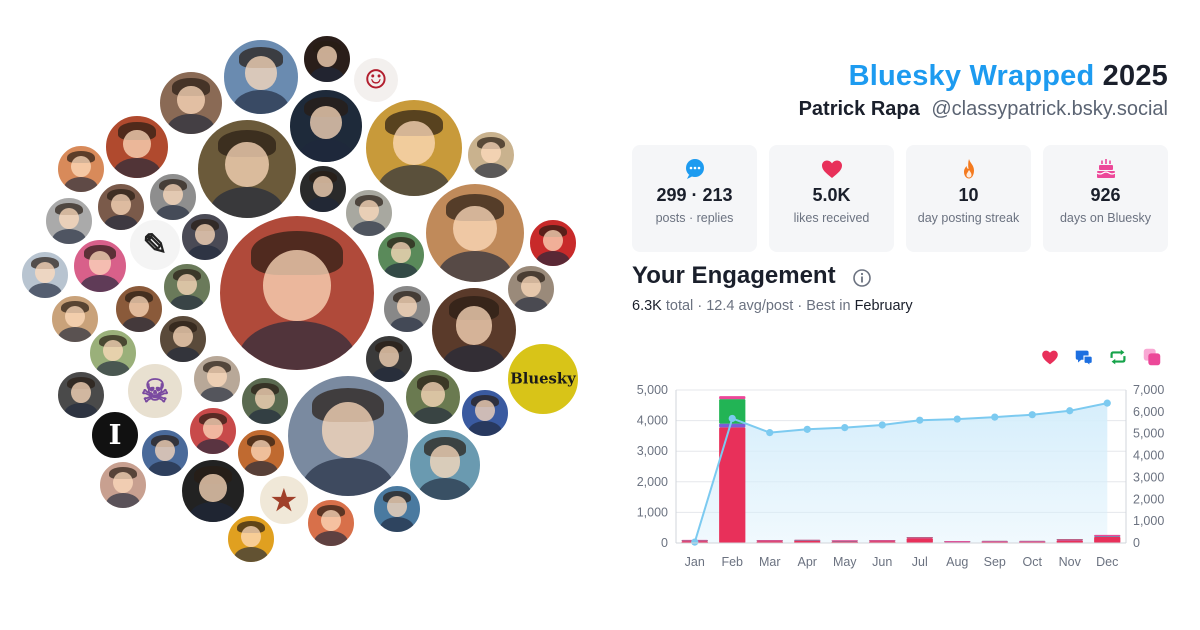  I want to click on speech-bubble-icon, so click(694, 169).